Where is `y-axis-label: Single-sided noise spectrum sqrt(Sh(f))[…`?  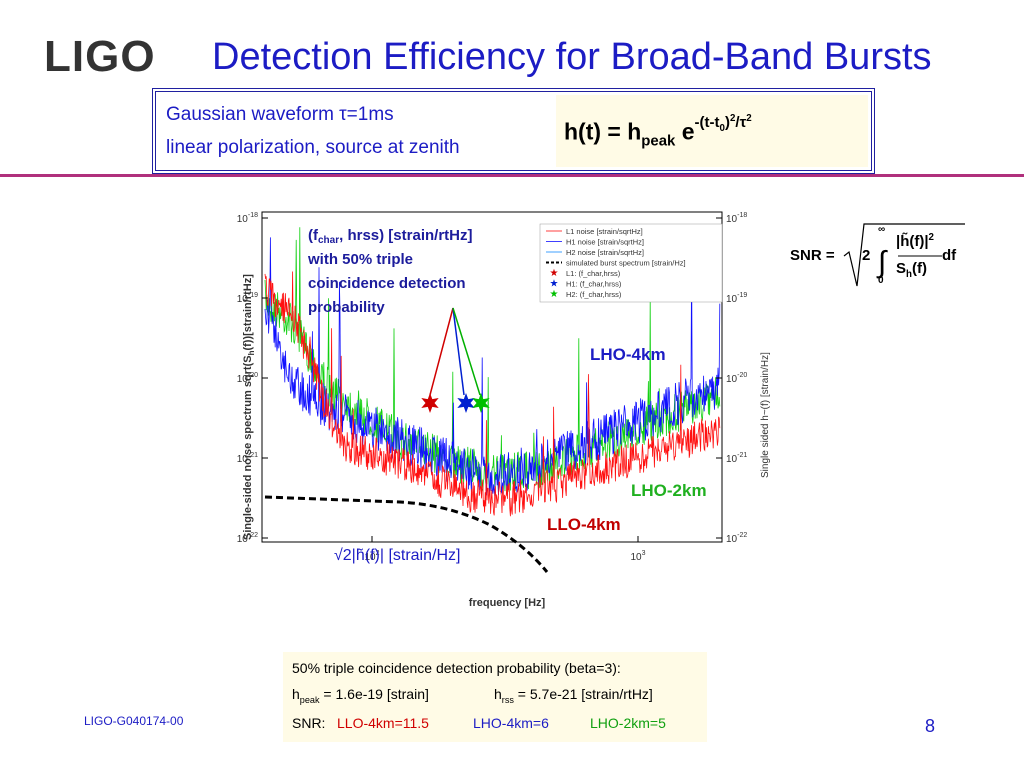 y-axis-label: Single-sided noise spectrum sqrt(Sh(f))[… is located at coordinates (249, 407).